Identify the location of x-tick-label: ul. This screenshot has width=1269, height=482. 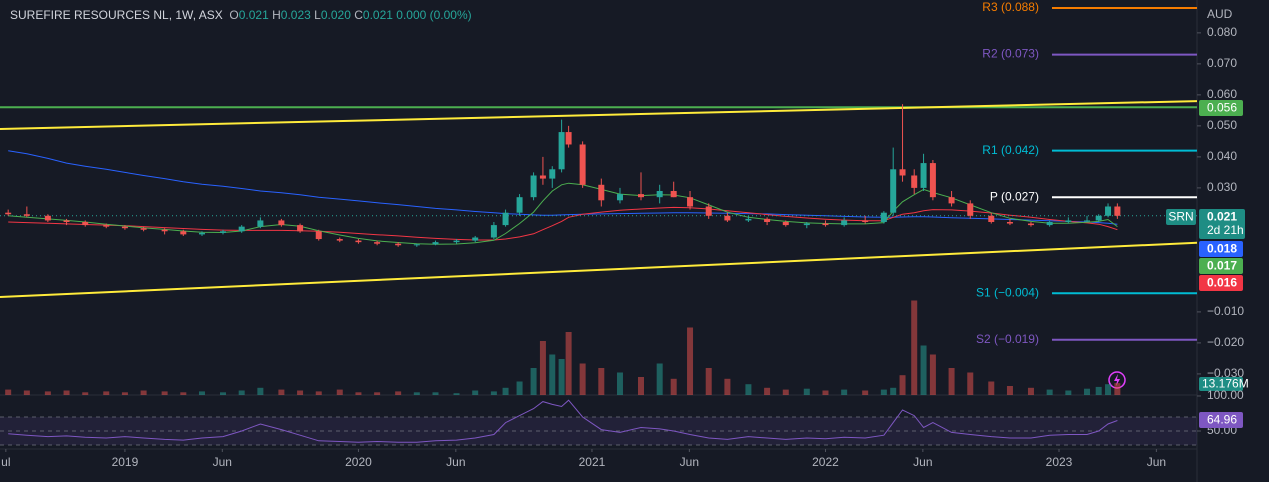
(5, 462).